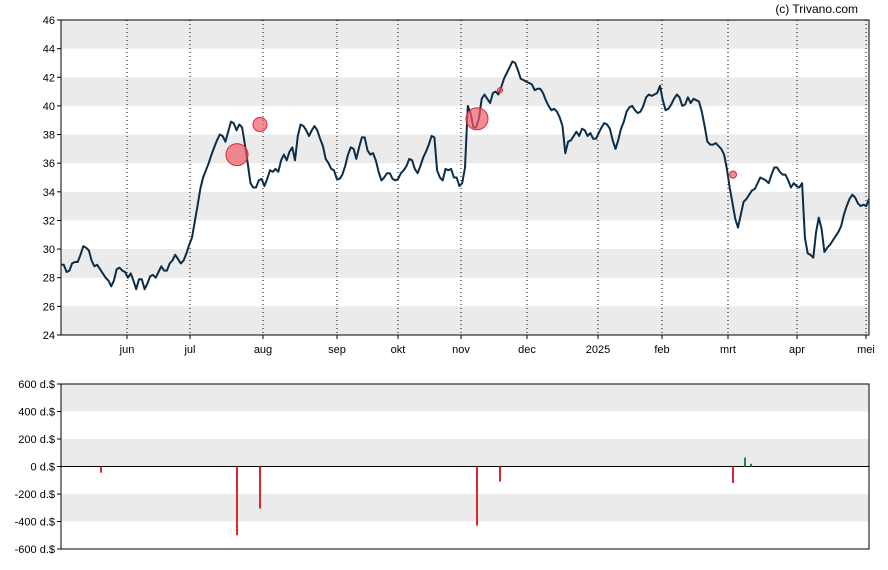 The image size is (888, 570). I want to click on transactions-y-tick-label: -400 d.$, so click(35, 523).